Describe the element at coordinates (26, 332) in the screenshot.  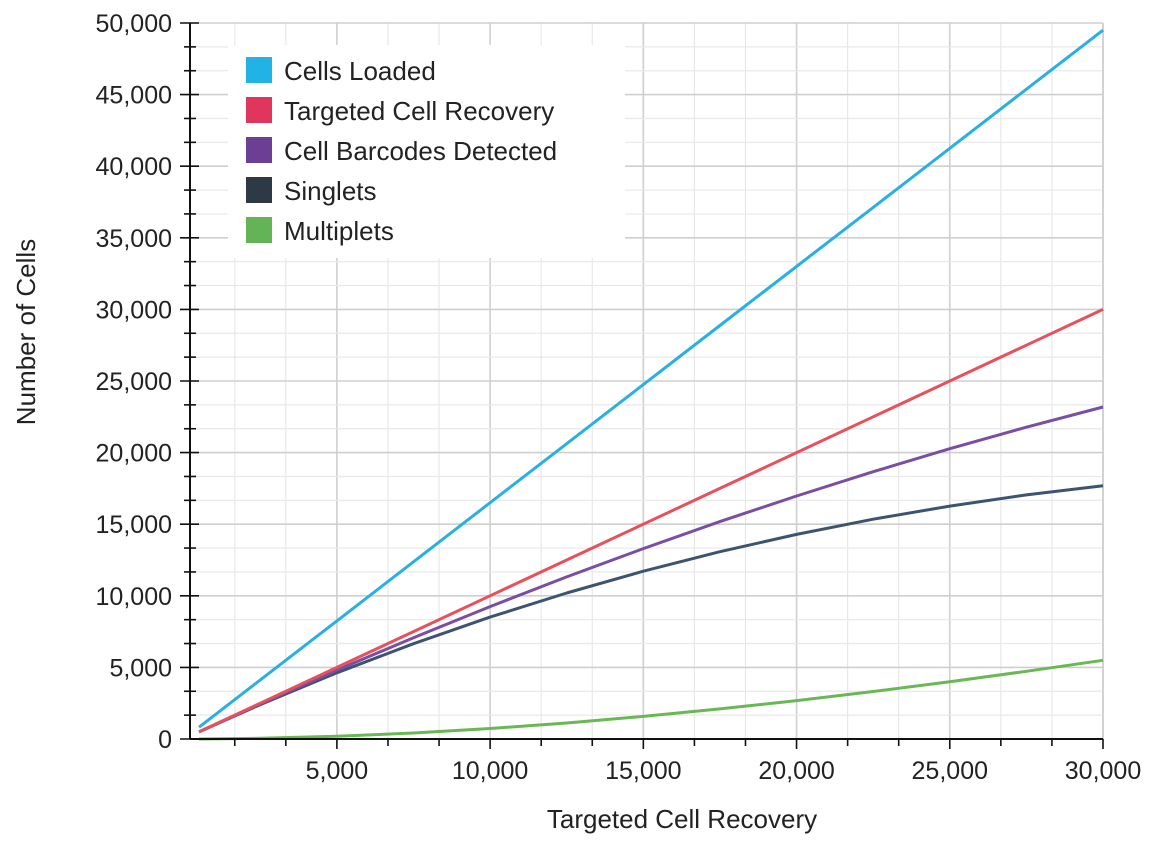
I see `y-axis-label: Number of Cells` at that location.